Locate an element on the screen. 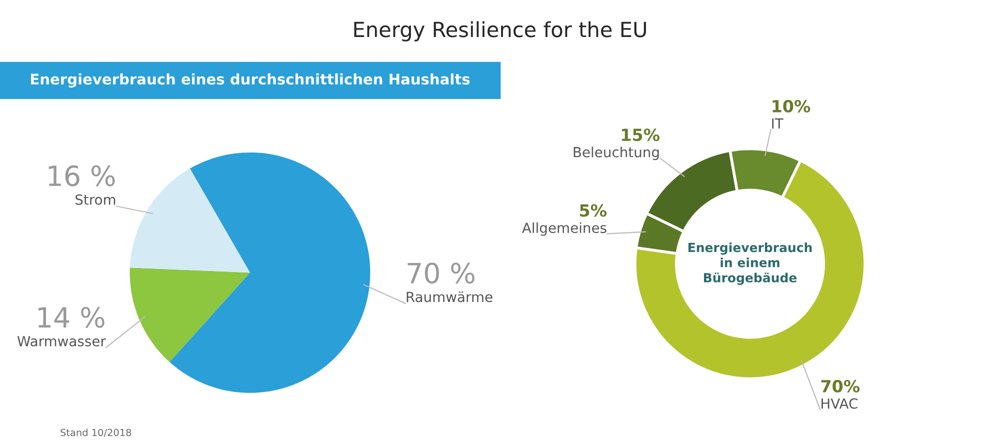 The height and width of the screenshot is (447, 1000). data-label: 5% is located at coordinates (593, 210).